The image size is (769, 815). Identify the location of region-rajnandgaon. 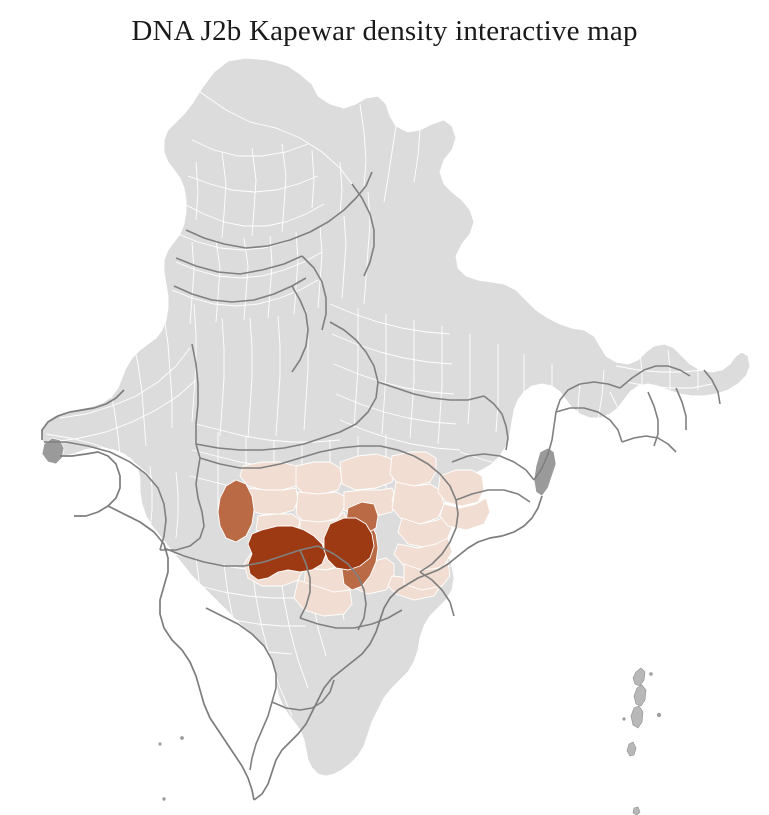
(418, 503).